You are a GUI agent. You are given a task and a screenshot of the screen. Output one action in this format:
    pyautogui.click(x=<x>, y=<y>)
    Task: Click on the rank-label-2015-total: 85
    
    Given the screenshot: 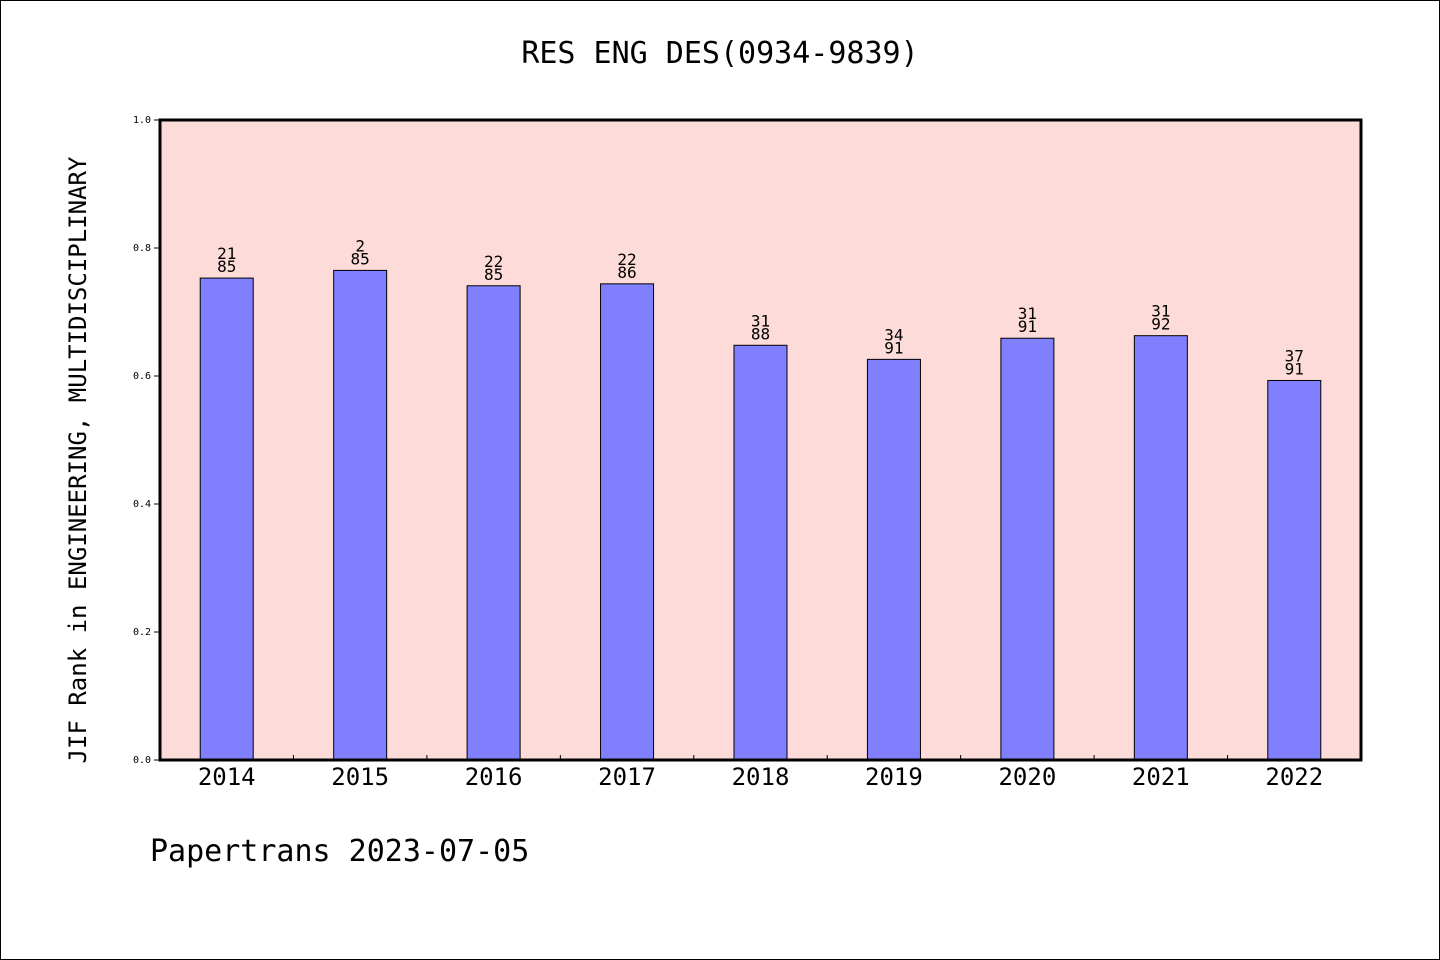 What is the action you would take?
    pyautogui.click(x=360, y=258)
    